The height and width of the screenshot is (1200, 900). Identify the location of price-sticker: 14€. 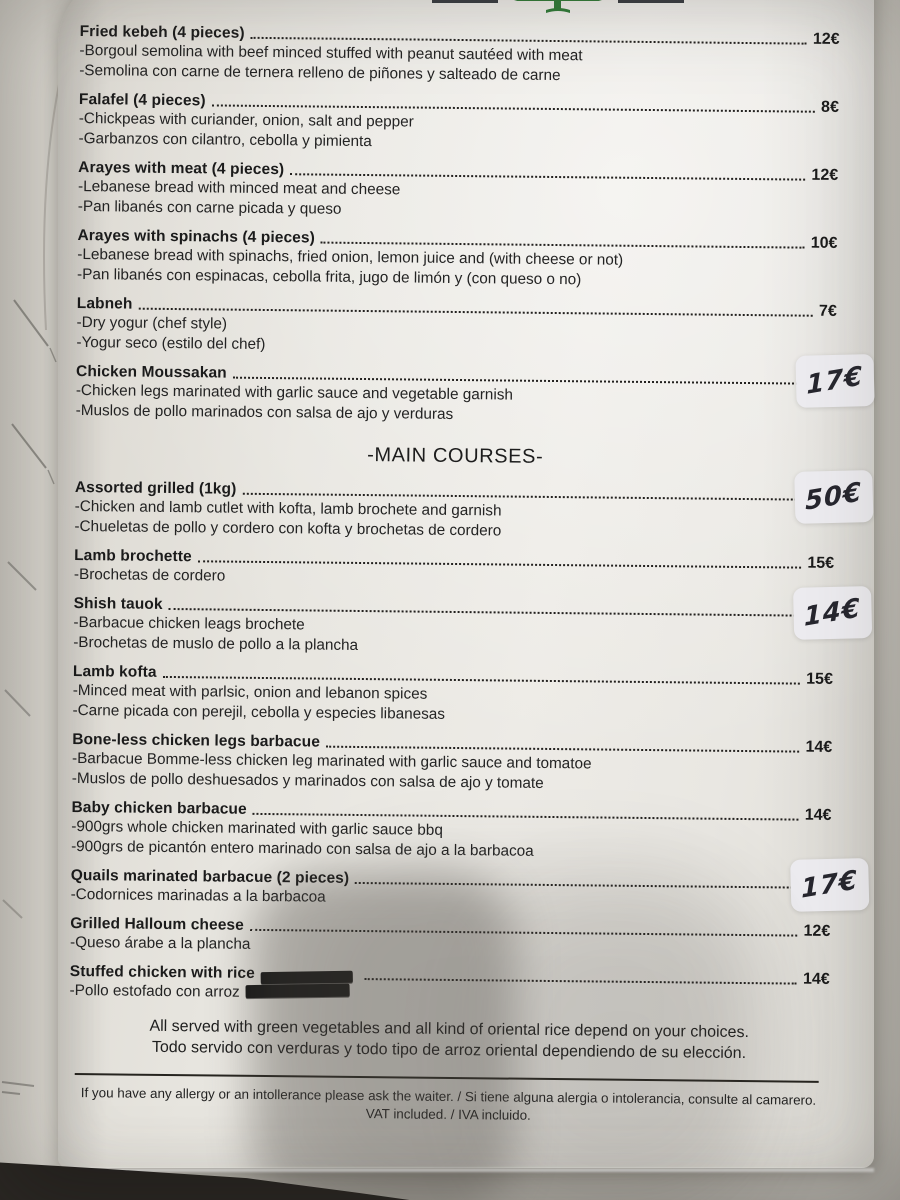
(832, 612).